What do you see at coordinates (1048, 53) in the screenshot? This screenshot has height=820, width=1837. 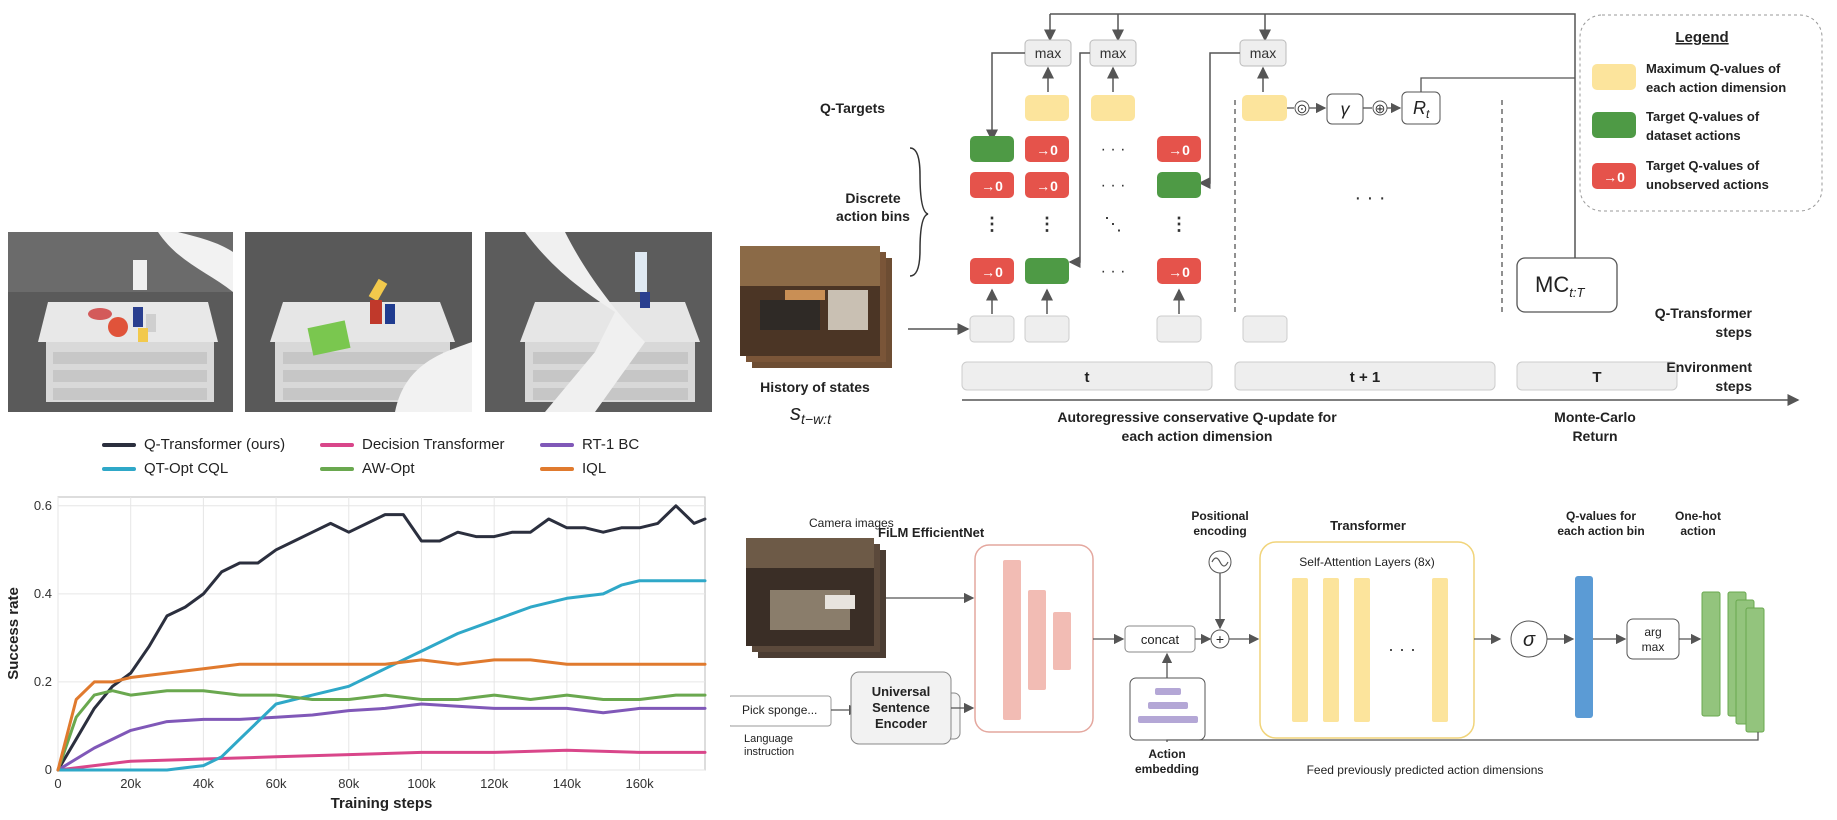 I see `max-label-1: max` at bounding box center [1048, 53].